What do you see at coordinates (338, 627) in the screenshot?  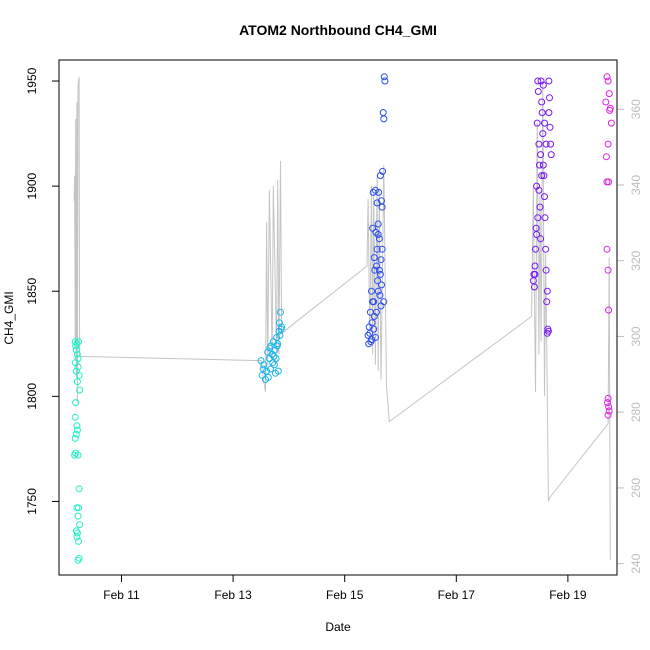 I see `x-axis-label: Date` at bounding box center [338, 627].